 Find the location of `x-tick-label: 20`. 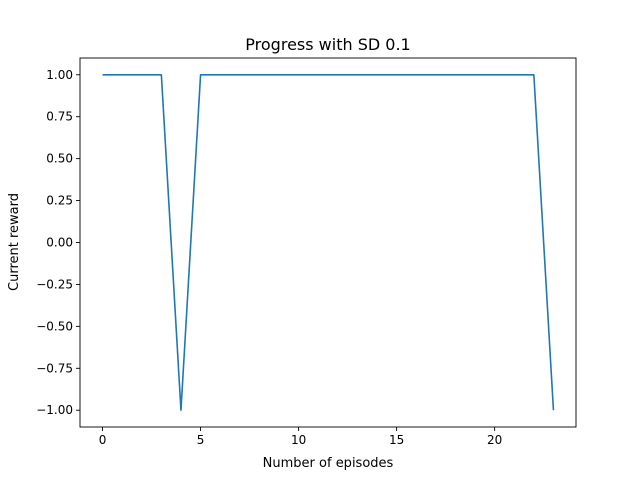

x-tick-label: 20 is located at coordinates (494, 440).